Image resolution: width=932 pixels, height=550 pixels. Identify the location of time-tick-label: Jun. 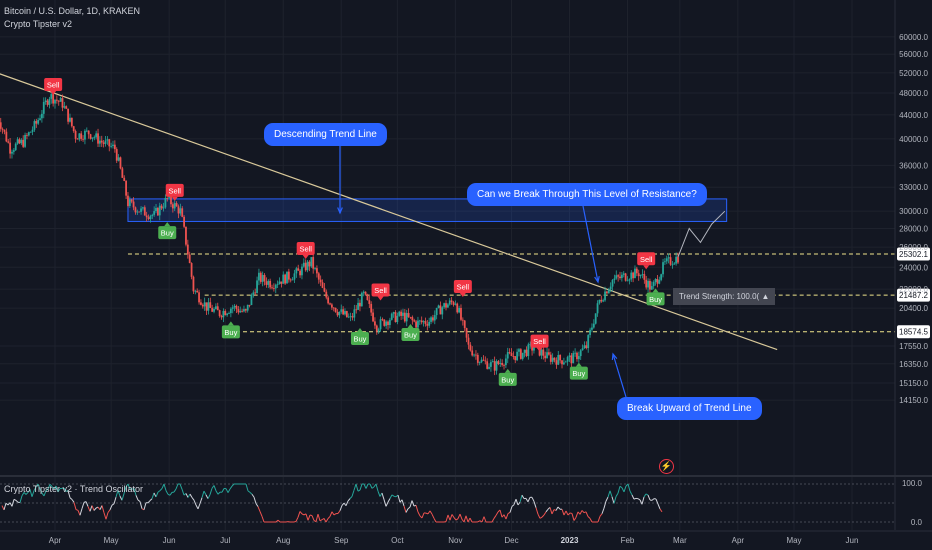
(852, 540).